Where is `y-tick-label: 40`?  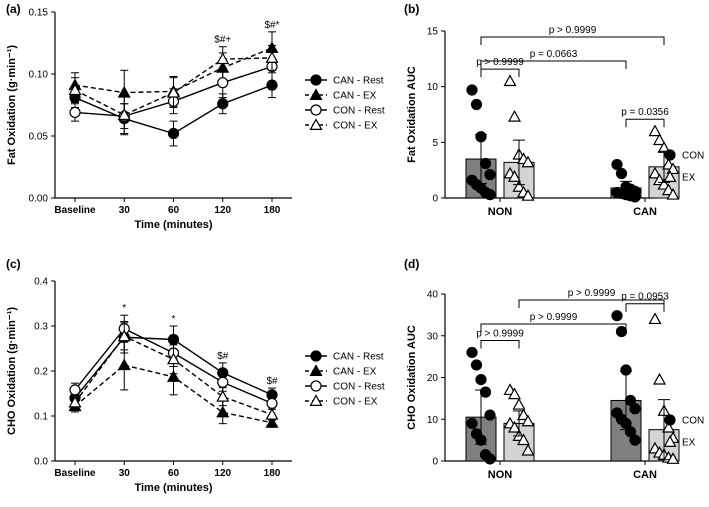
y-tick-label: 40 is located at coordinates (433, 295).